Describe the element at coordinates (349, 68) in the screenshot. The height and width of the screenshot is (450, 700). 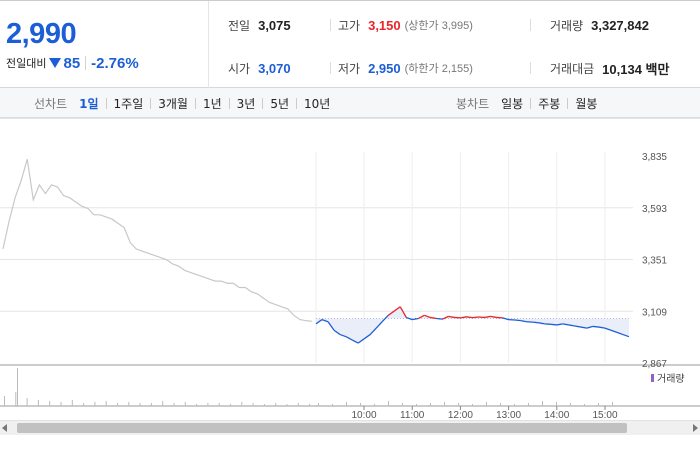
I see `stat-low-label: 저가` at that location.